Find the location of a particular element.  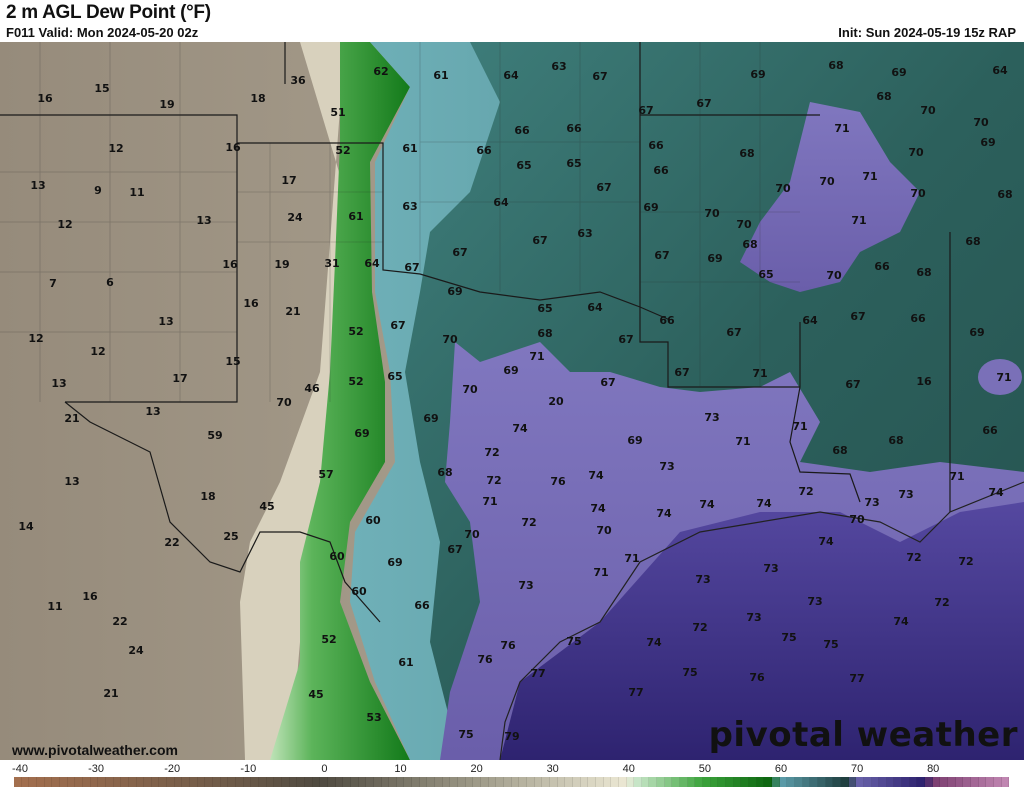

dew-point-value: 57 is located at coordinates (325, 474).